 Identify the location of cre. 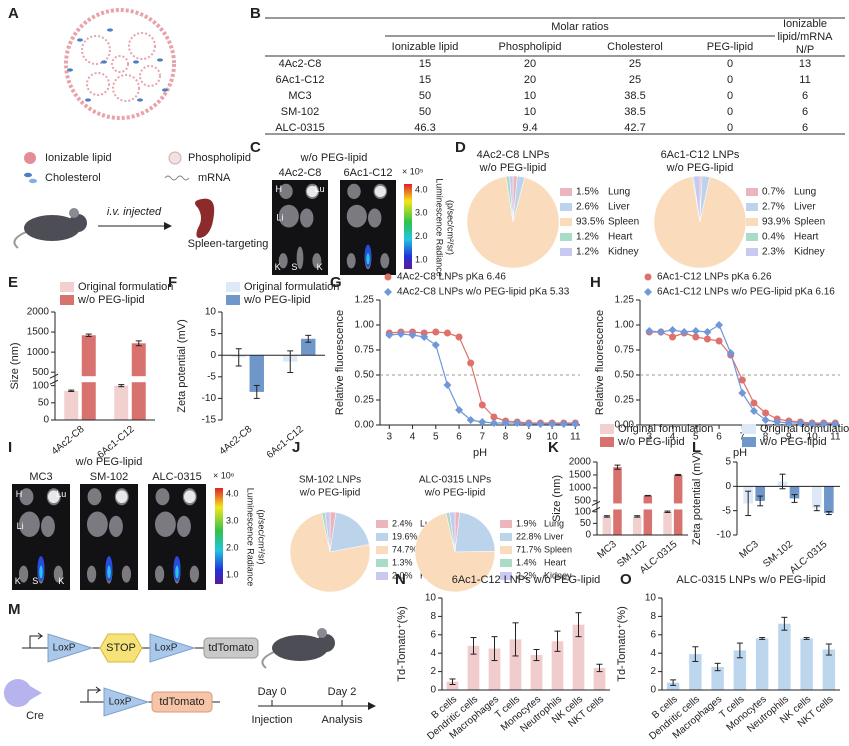
(23, 693).